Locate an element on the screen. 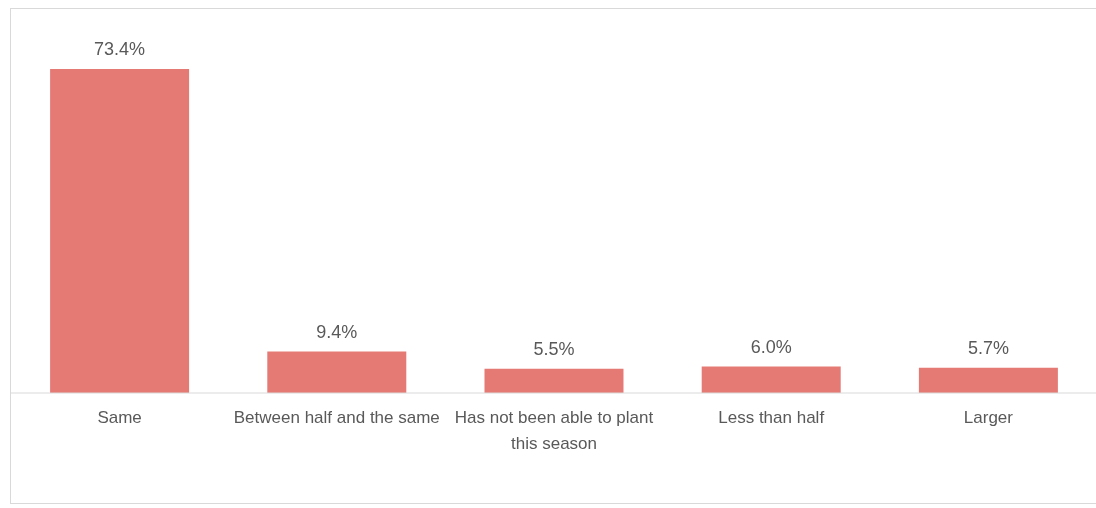 Image resolution: width=1096 pixels, height=508 pixels. data-label: 73.4% is located at coordinates (120, 49).